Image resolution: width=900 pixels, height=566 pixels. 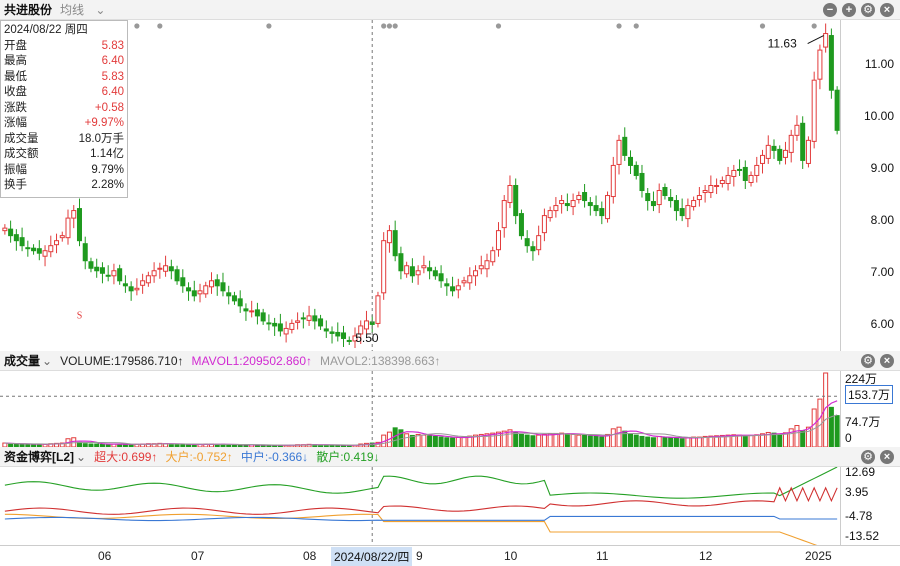 What do you see at coordinates (862, 536) in the screenshot?
I see `fund-tick: -13.52` at bounding box center [862, 536].